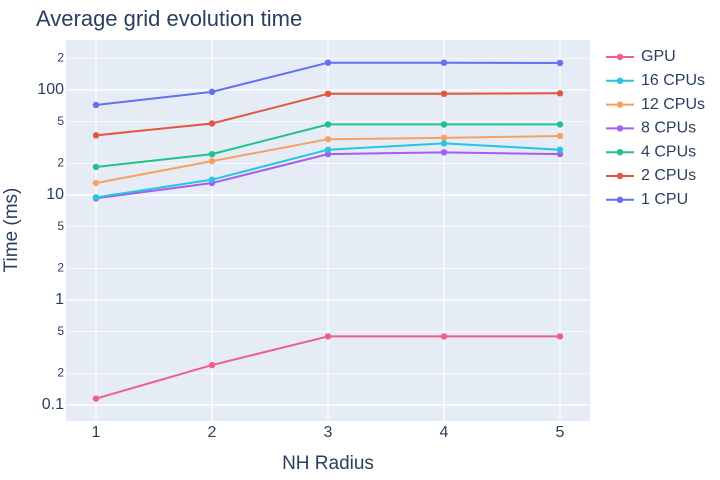  I want to click on y-tick-label: 10, so click(55, 194).